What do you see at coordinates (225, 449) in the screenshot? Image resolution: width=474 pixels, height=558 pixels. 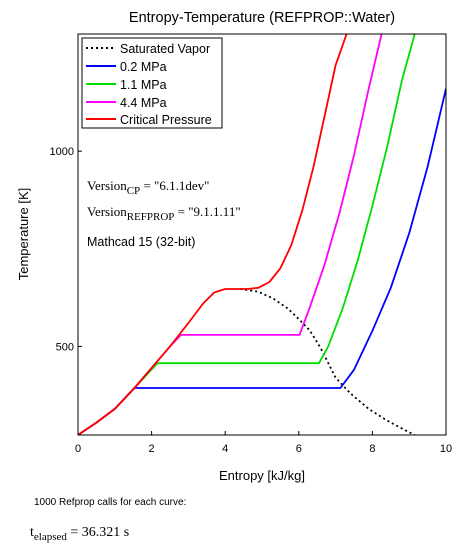 I see `x-tick-label: 4` at bounding box center [225, 449].